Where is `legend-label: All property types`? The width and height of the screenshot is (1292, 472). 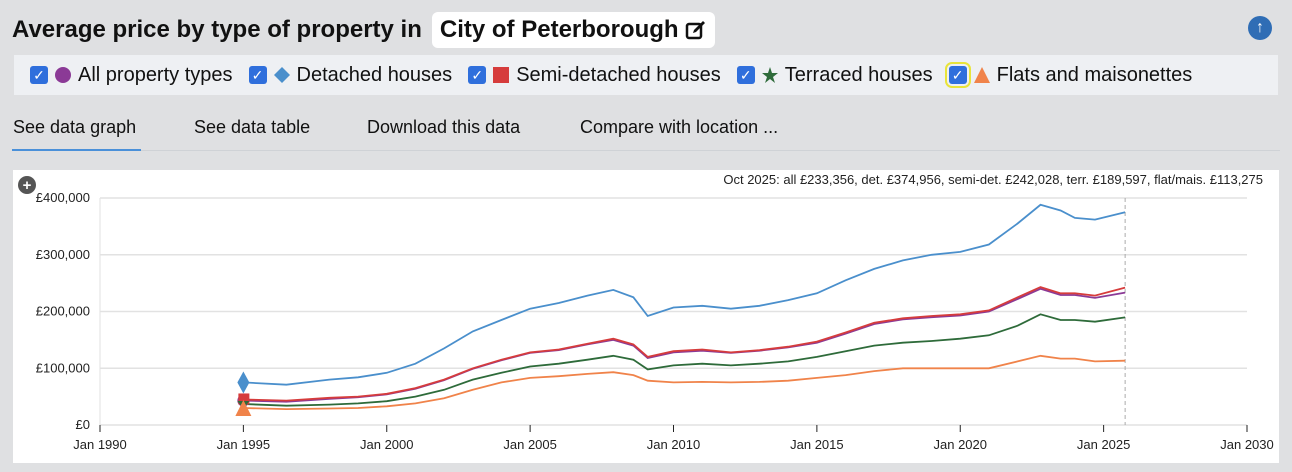
legend-label: All property types is located at coordinates (155, 74).